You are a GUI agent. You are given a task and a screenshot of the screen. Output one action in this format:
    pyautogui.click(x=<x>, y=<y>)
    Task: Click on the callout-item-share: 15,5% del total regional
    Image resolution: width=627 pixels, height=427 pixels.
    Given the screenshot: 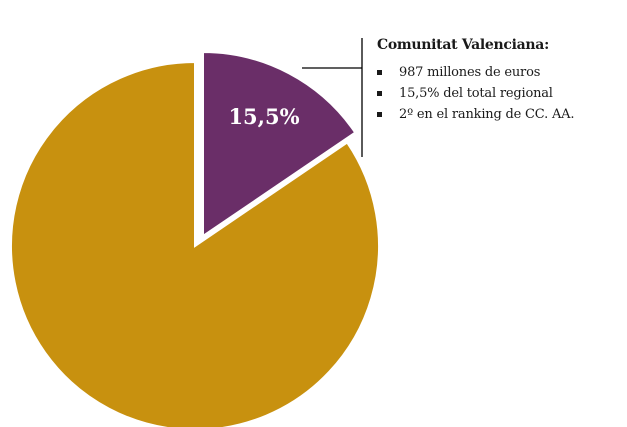 What is the action you would take?
    pyautogui.click(x=498, y=93)
    